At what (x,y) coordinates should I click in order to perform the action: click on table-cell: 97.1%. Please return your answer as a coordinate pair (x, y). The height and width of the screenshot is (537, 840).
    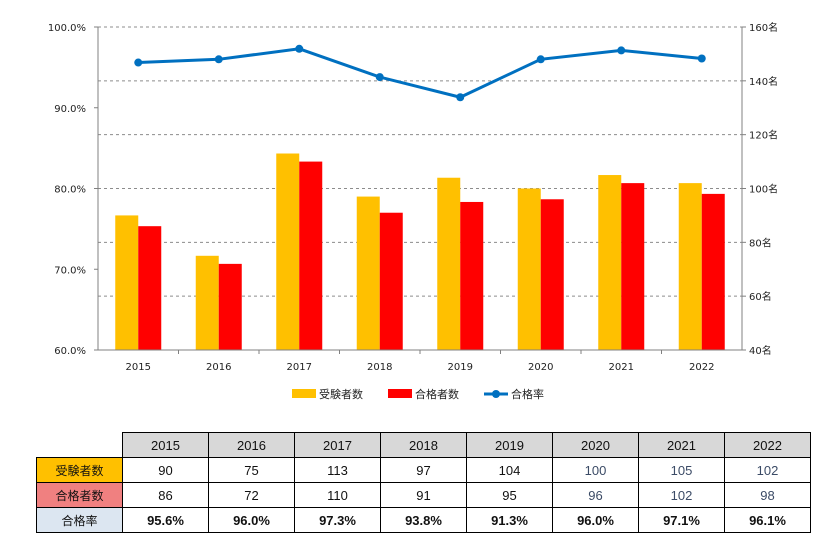
    Looking at the image, I should click on (681, 520).